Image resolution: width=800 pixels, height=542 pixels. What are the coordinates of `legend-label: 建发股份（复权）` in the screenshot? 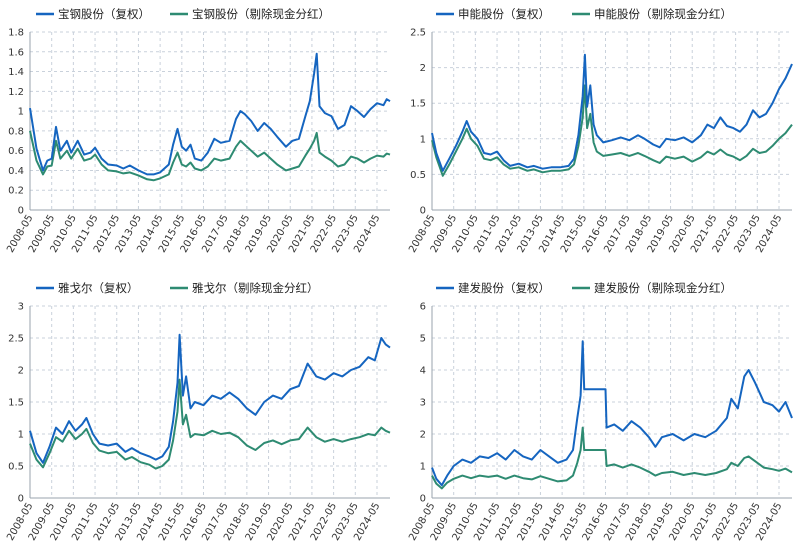 It's located at (504, 288).